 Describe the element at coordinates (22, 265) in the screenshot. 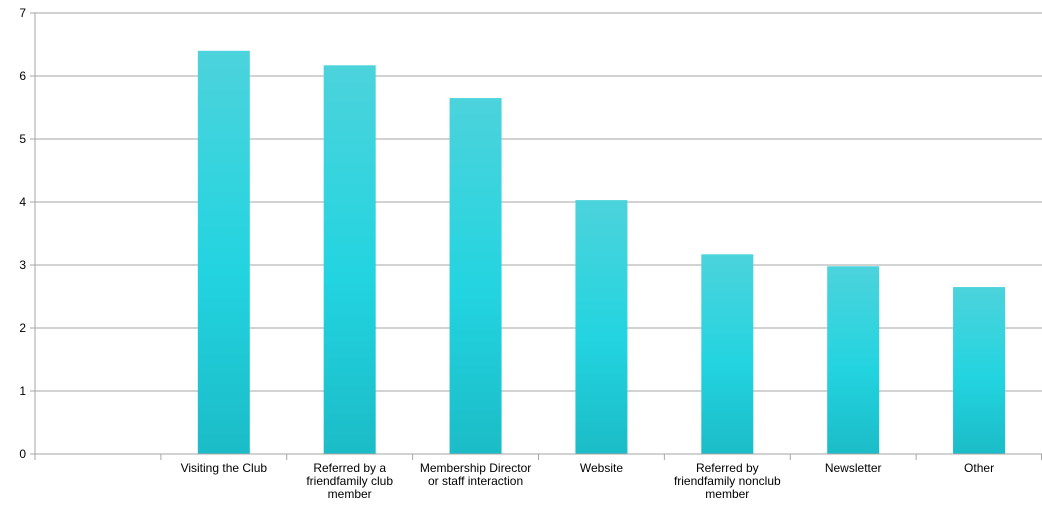

I see `y-tick-label: 3` at that location.